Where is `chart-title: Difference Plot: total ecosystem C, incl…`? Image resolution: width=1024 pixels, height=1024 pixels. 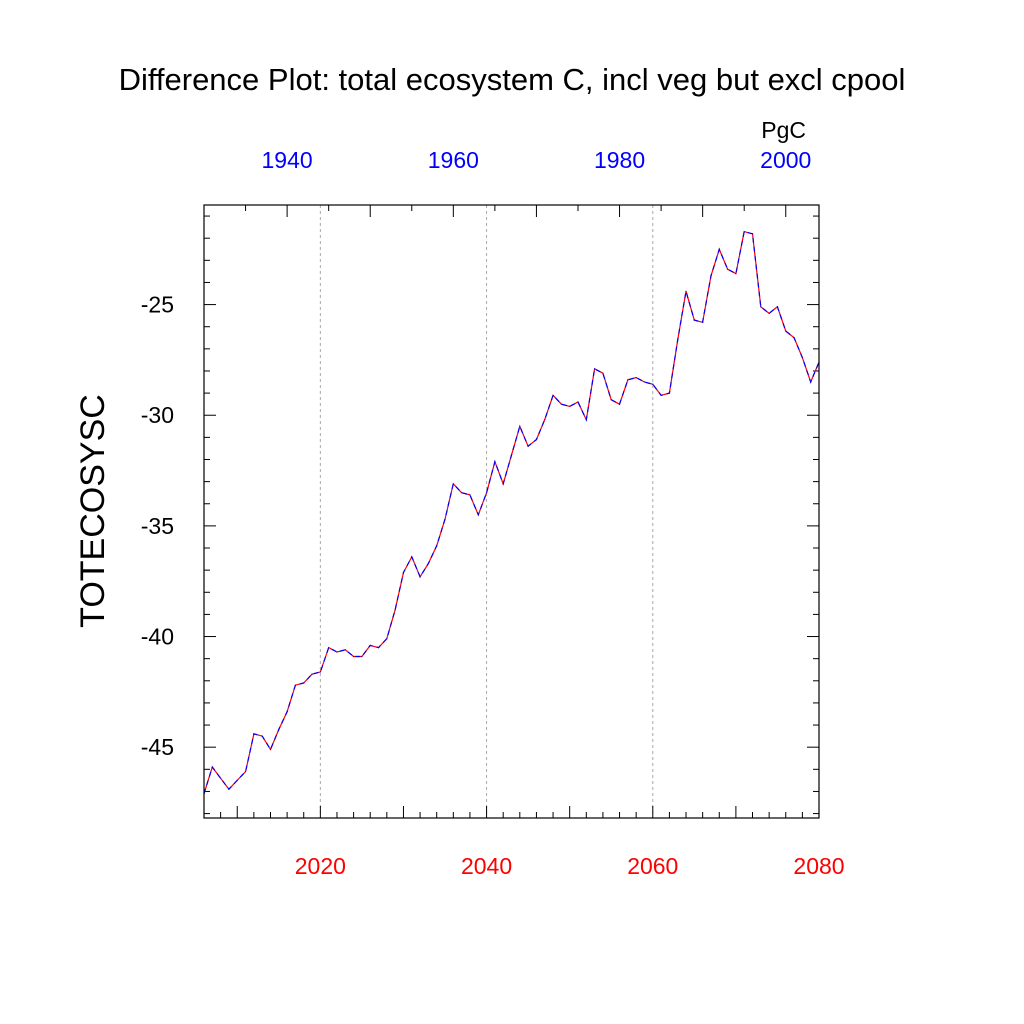 chart-title: Difference Plot: total ecosystem C, incl… is located at coordinates (512, 79).